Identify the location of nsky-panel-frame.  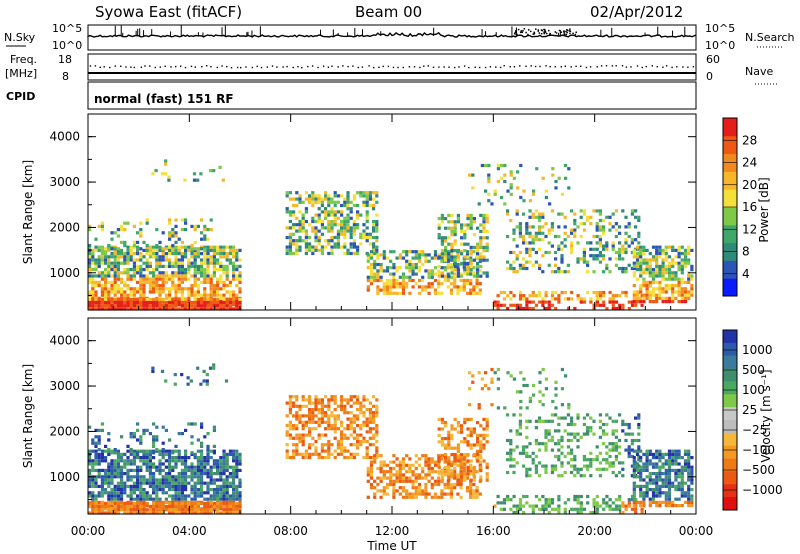
(392, 37).